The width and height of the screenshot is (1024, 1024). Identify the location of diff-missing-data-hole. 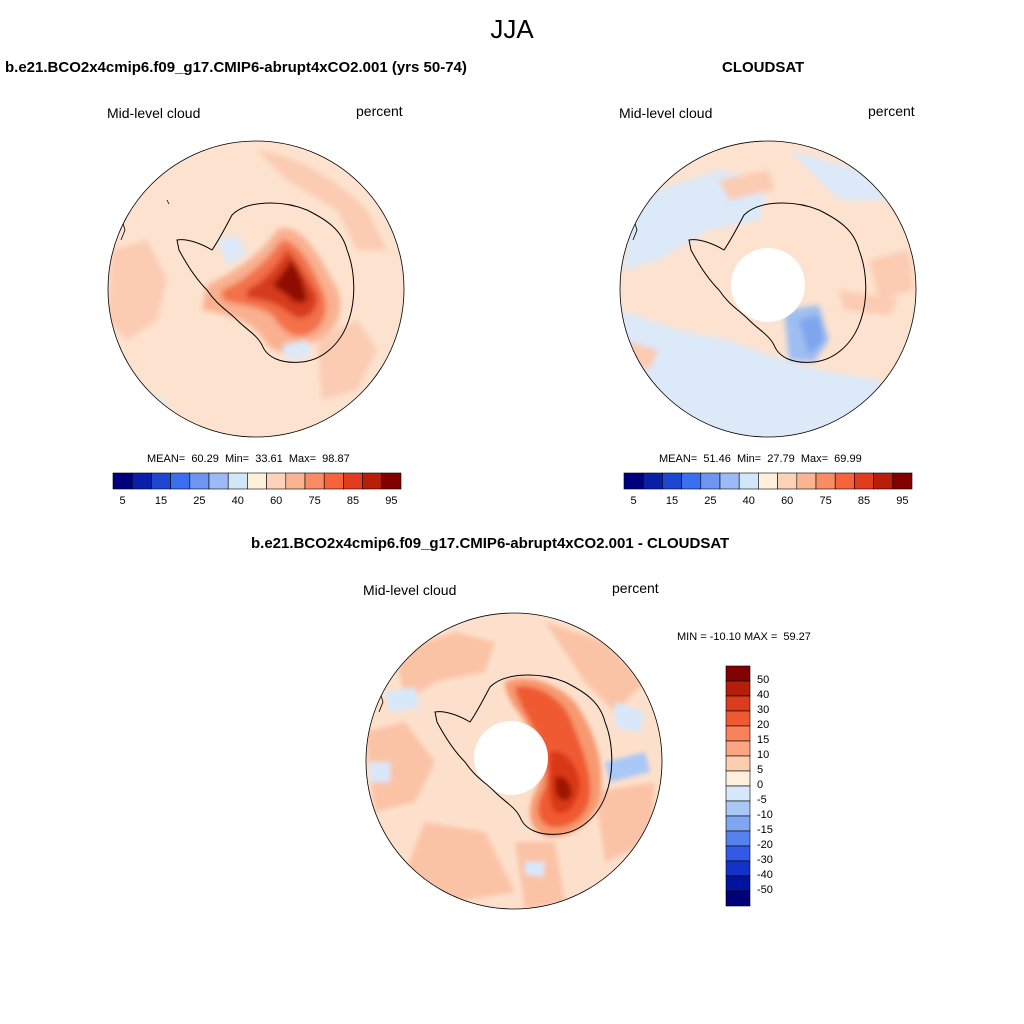
(511, 758).